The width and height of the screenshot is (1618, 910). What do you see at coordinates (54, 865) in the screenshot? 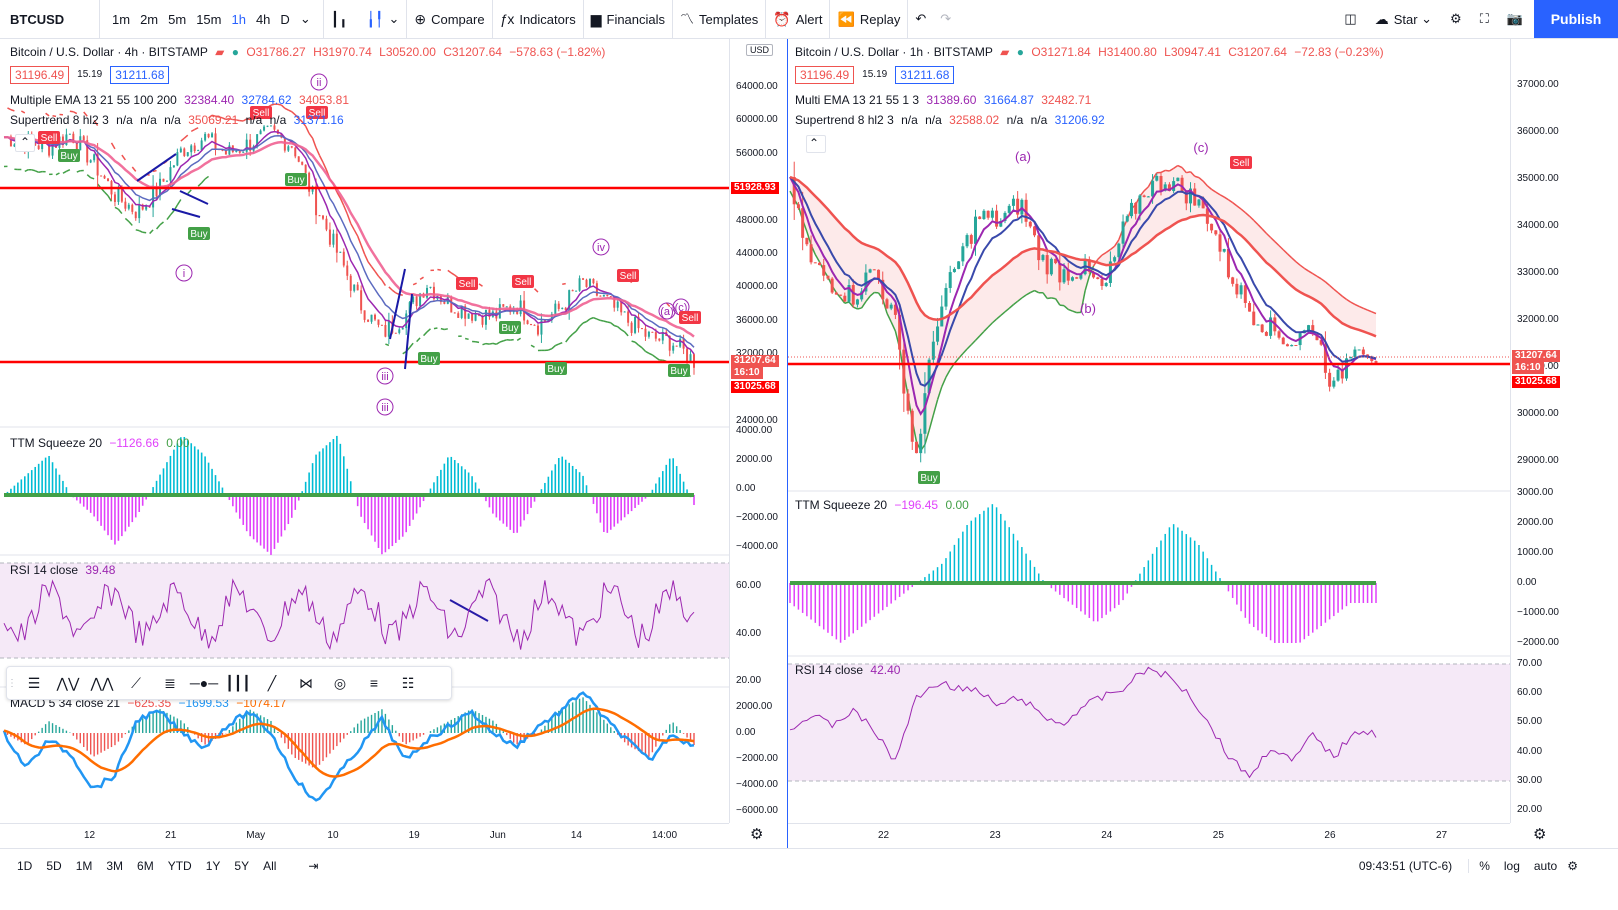
I see `range-5d: 5D` at bounding box center [54, 865].